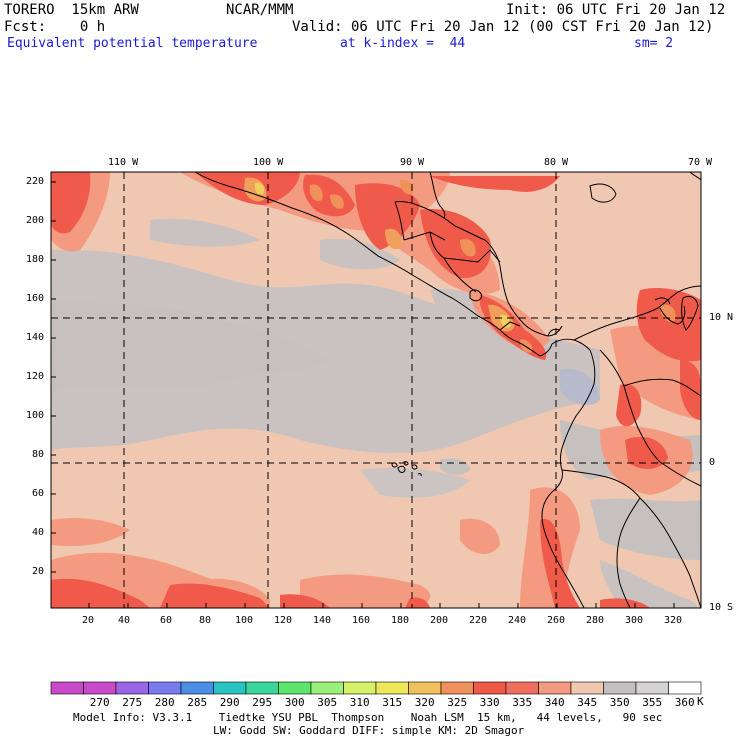 The height and width of the screenshot is (740, 740). I want to click on colorbar-label: 290, so click(229, 702).